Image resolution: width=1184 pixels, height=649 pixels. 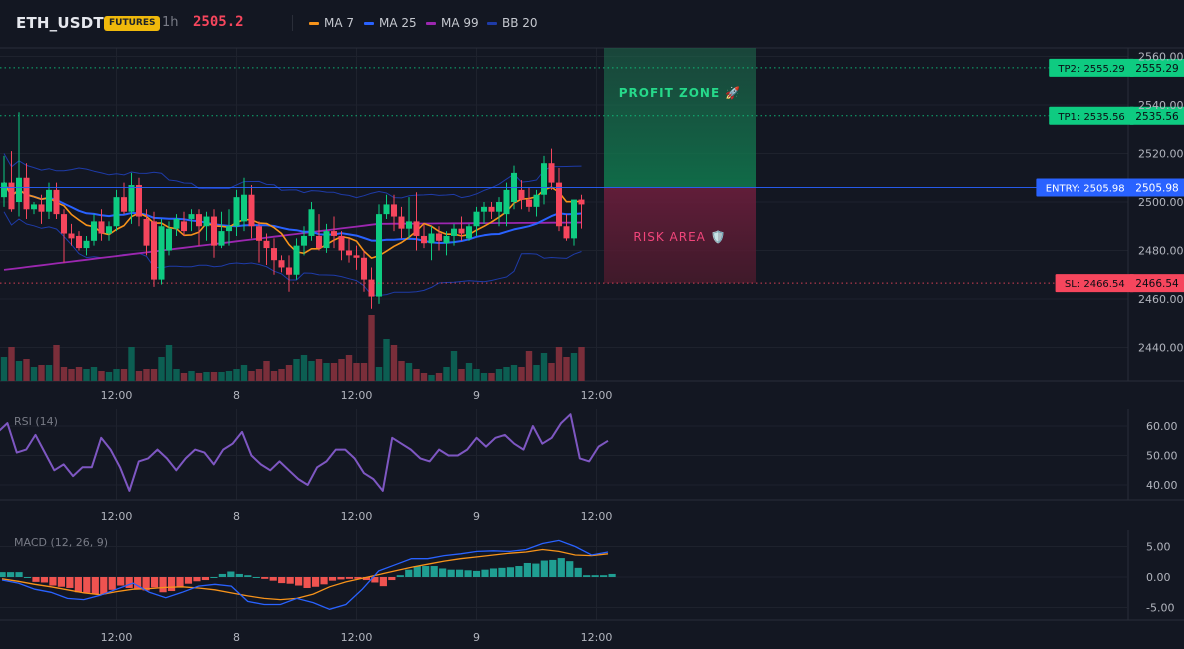 I want to click on legend-label: MA 7, so click(x=339, y=23).